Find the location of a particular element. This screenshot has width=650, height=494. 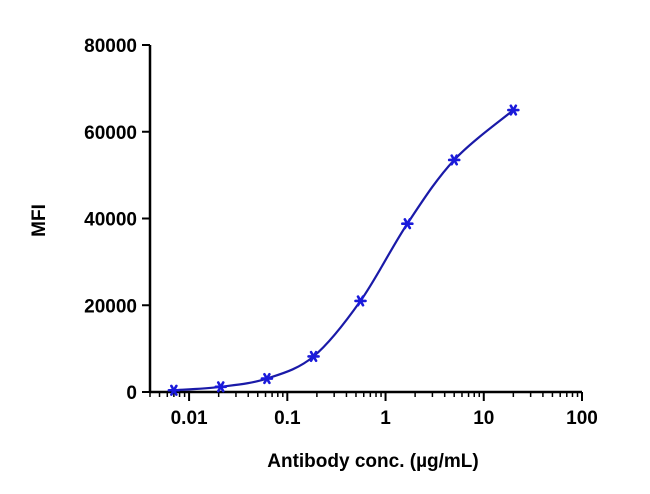

x-axis-title: Antibody conc. (µg/mL) is located at coordinates (373, 461).